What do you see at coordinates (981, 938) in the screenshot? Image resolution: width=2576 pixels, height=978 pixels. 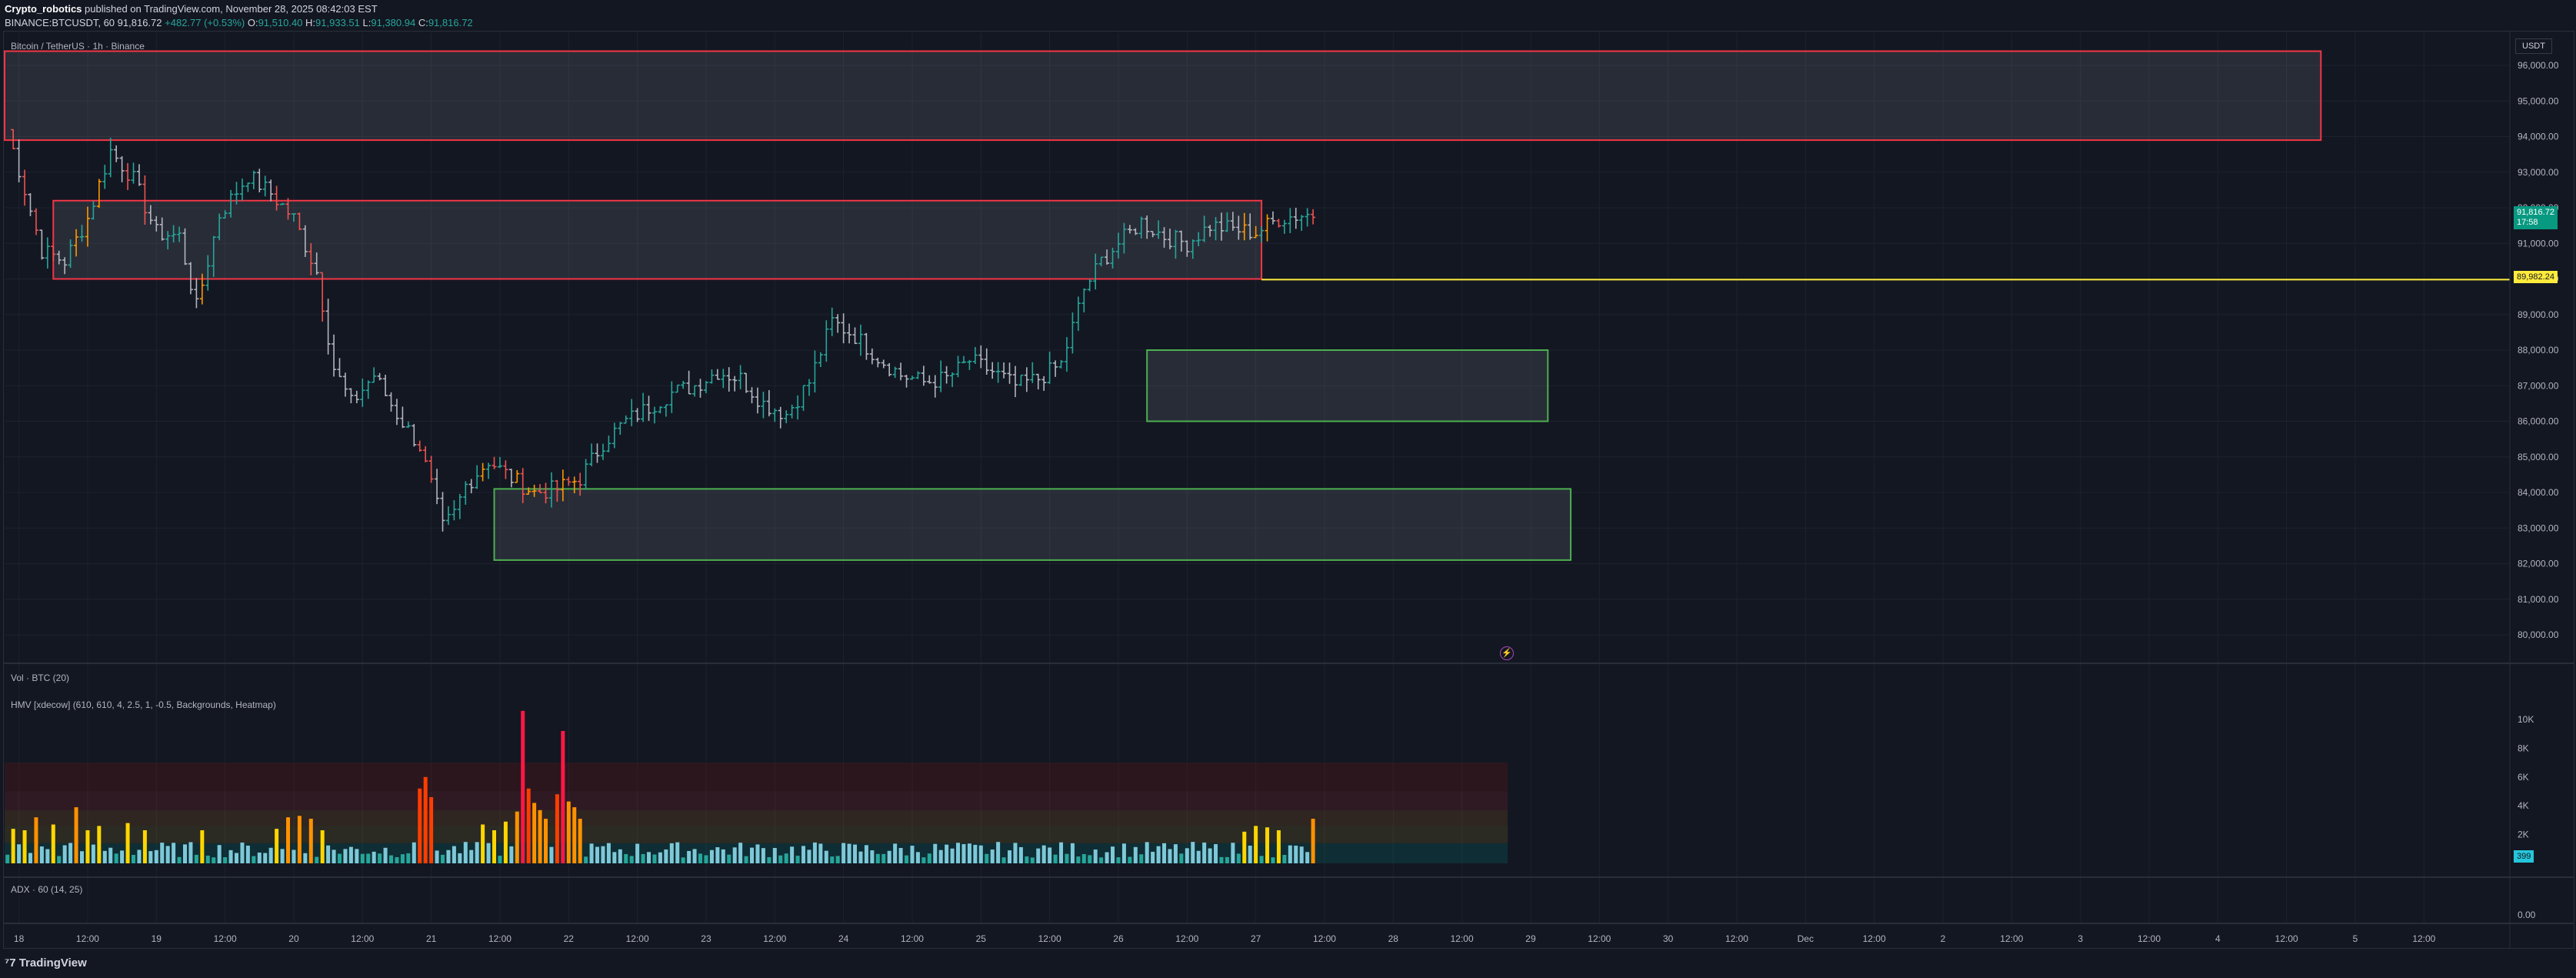 I see `time-tick-label: 25` at bounding box center [981, 938].